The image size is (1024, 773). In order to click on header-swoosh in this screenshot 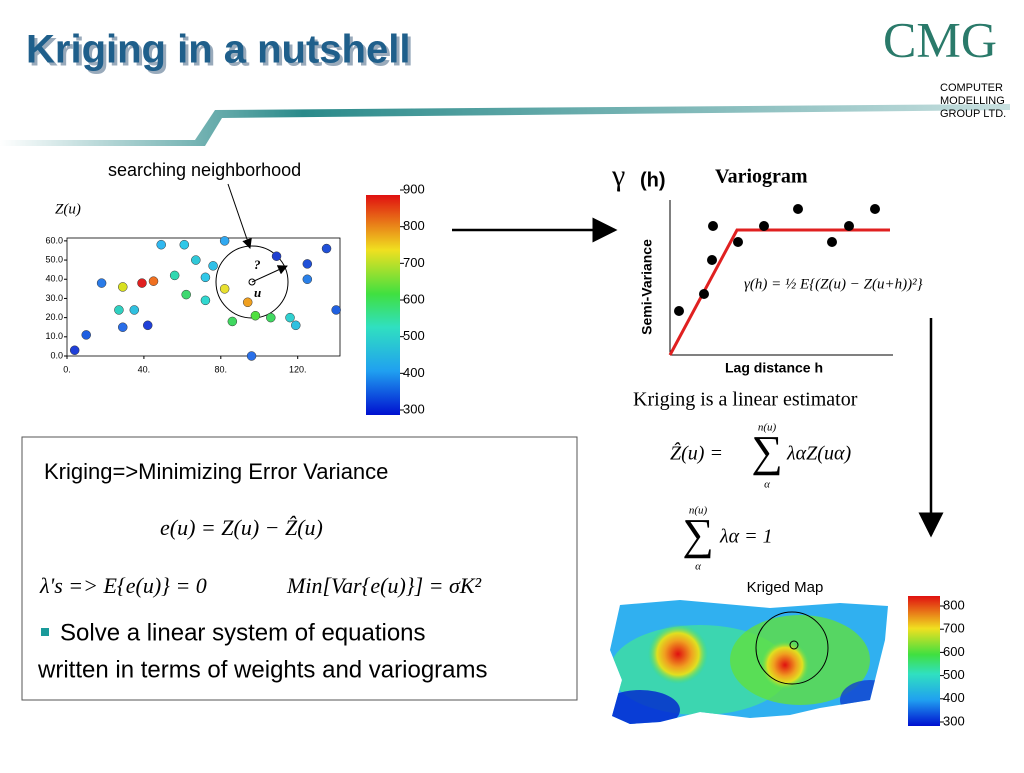, I will do `click(505, 125)`.